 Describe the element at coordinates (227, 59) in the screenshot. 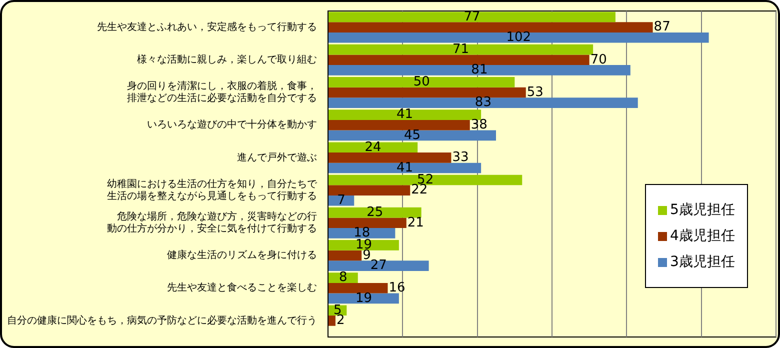

I see `y-tick-label: 様々な活動に親しみ，楽しんで取り組む` at that location.